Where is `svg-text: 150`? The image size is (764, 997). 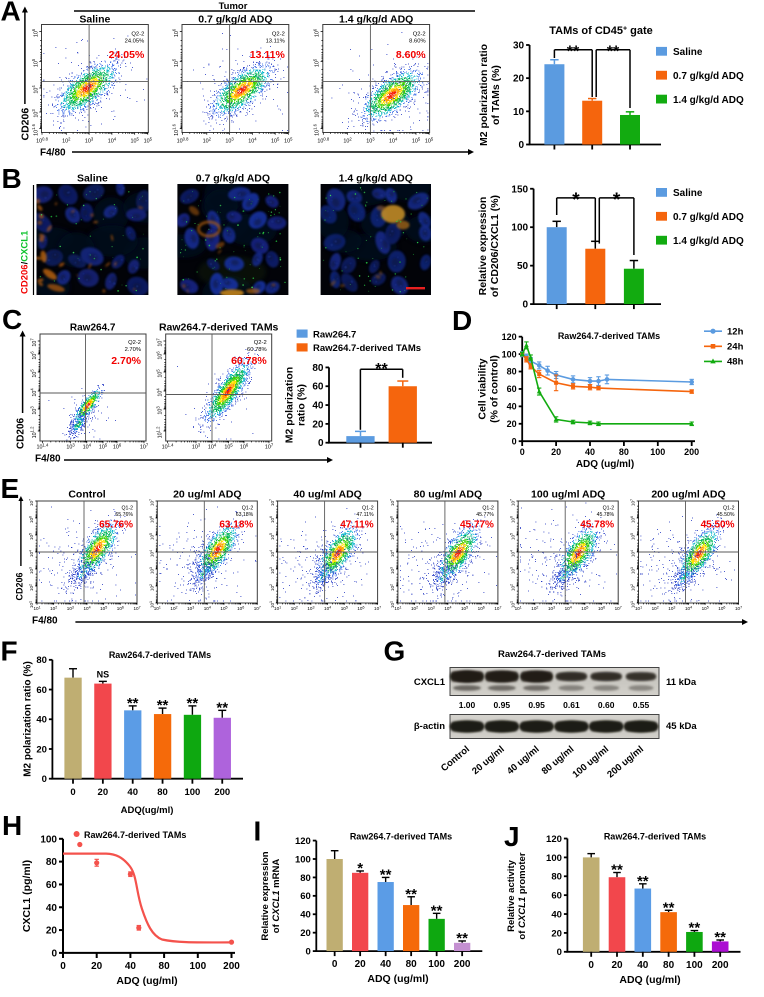
svg-text: 150 is located at coordinates (519, 189).